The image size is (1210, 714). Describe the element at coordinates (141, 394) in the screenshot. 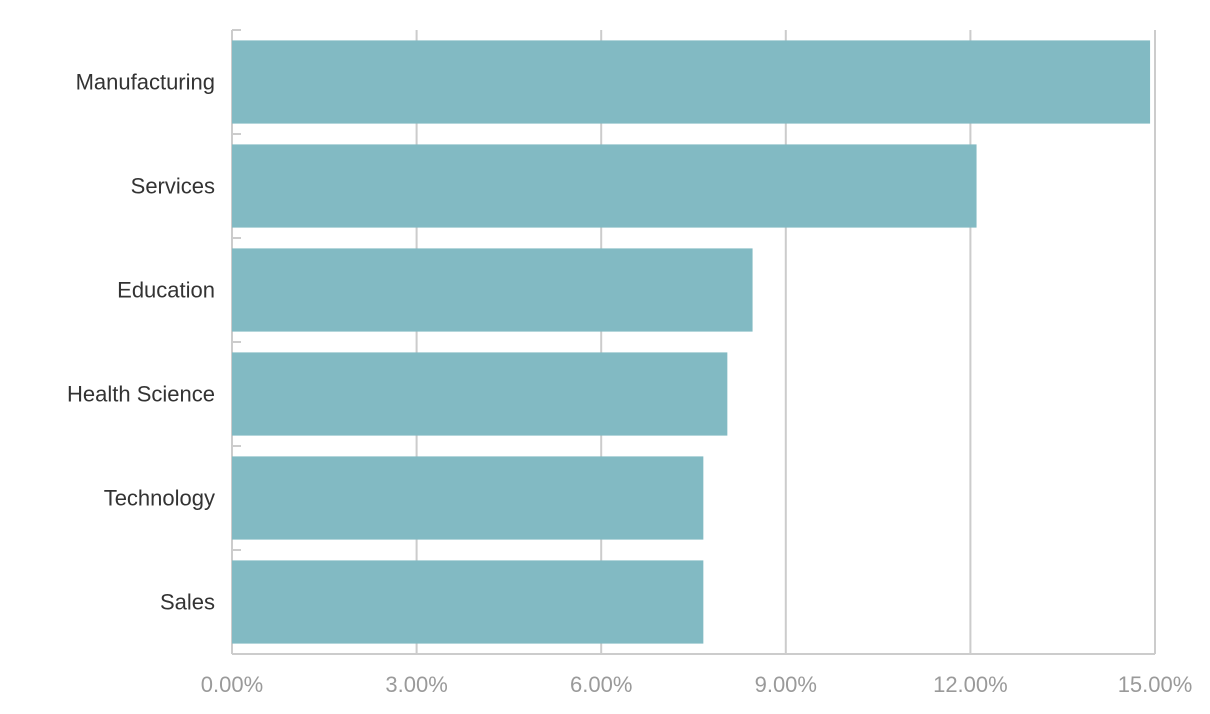

I see `category-label: Health Science` at that location.